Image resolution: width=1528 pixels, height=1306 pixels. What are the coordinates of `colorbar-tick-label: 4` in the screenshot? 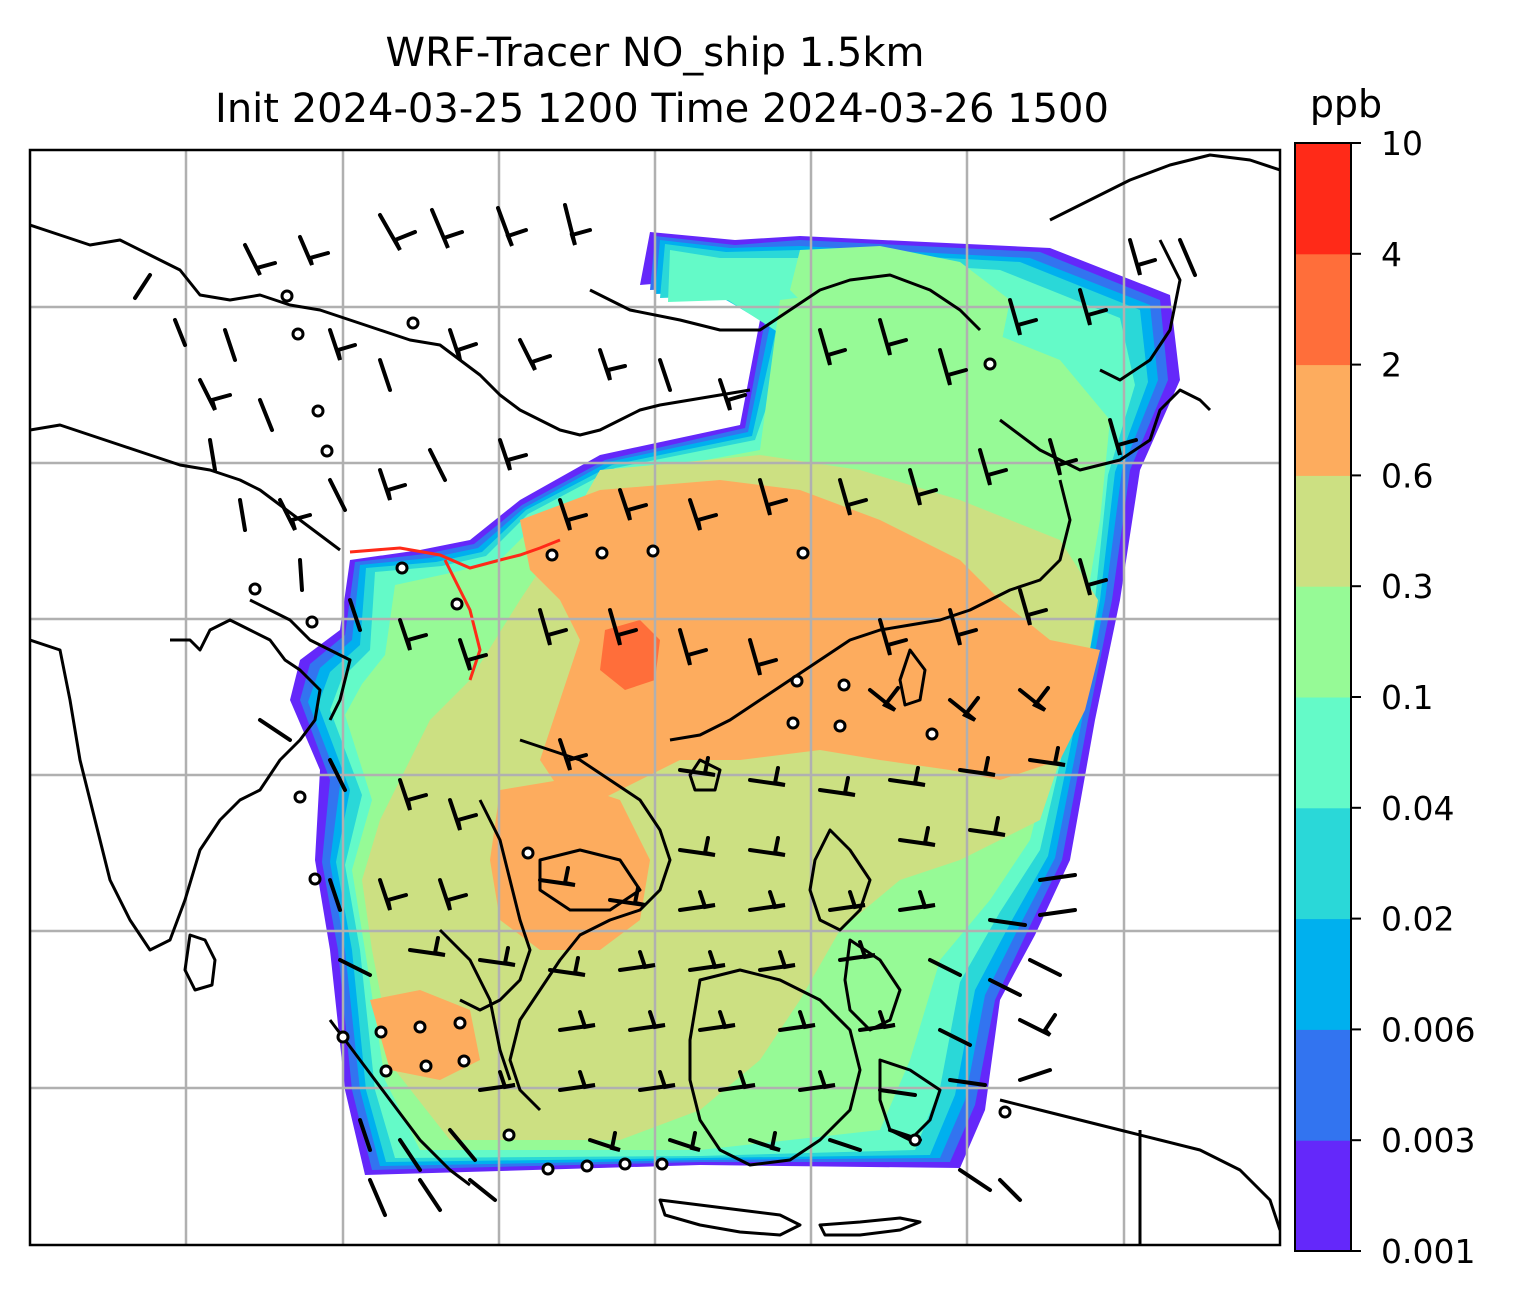 It's located at (1391, 254).